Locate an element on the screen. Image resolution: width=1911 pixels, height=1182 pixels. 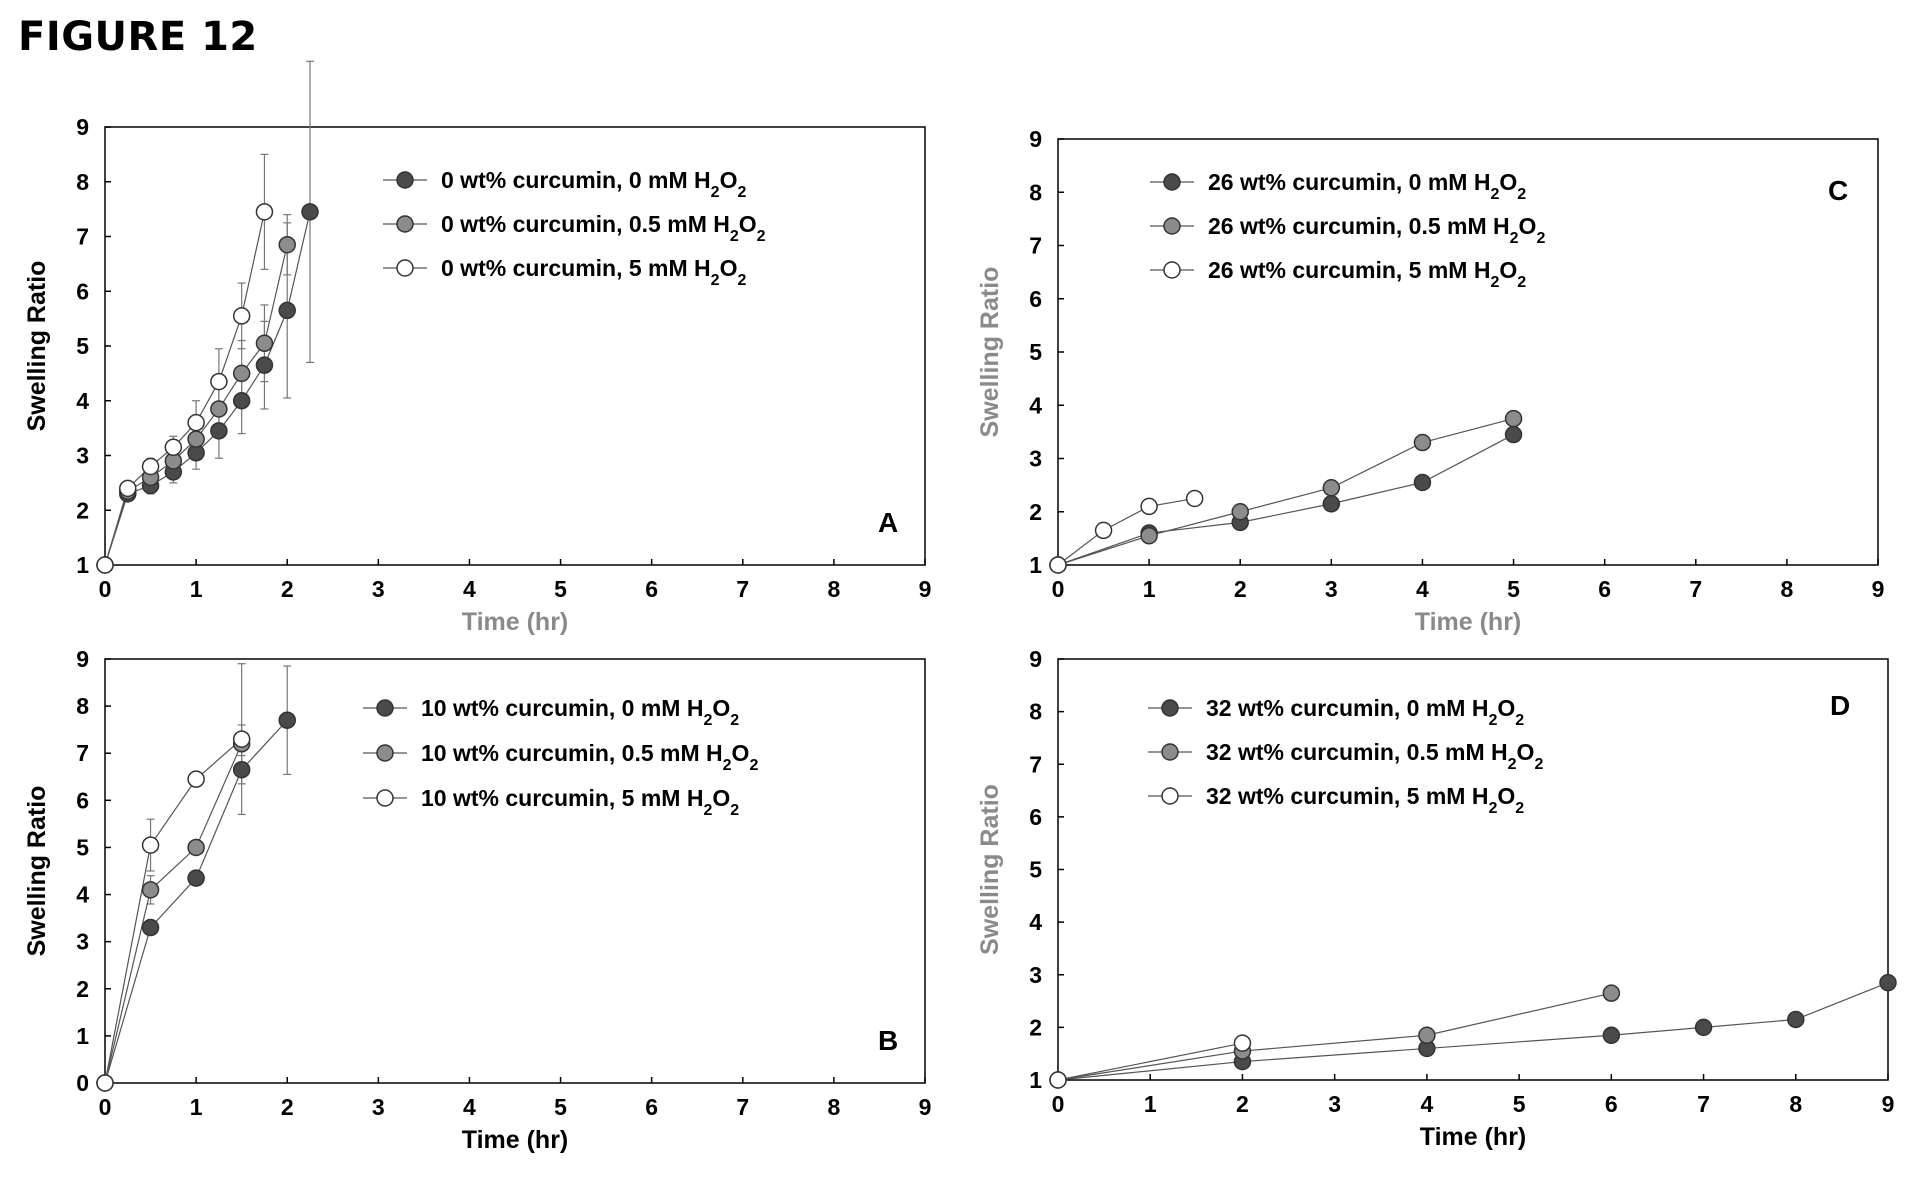
panel-c-y-tick-label: 4 is located at coordinates (1035, 405).